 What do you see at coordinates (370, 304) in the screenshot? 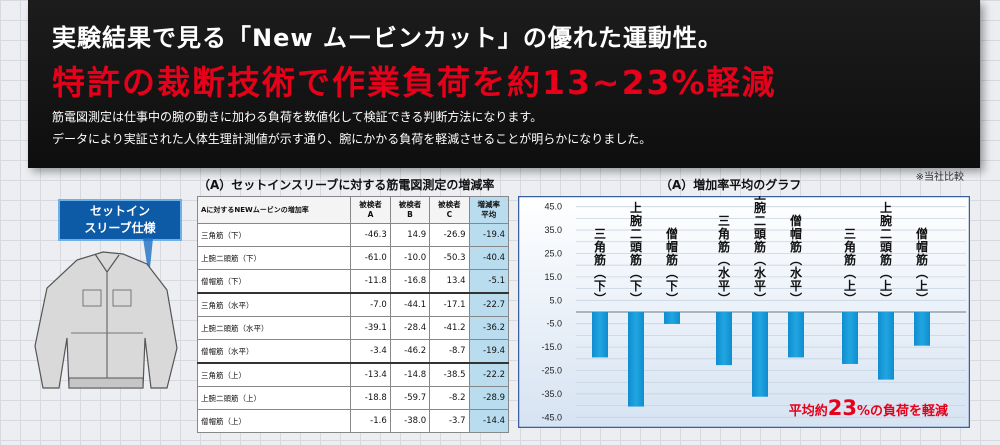
I see `value-cell: -7.0` at bounding box center [370, 304].